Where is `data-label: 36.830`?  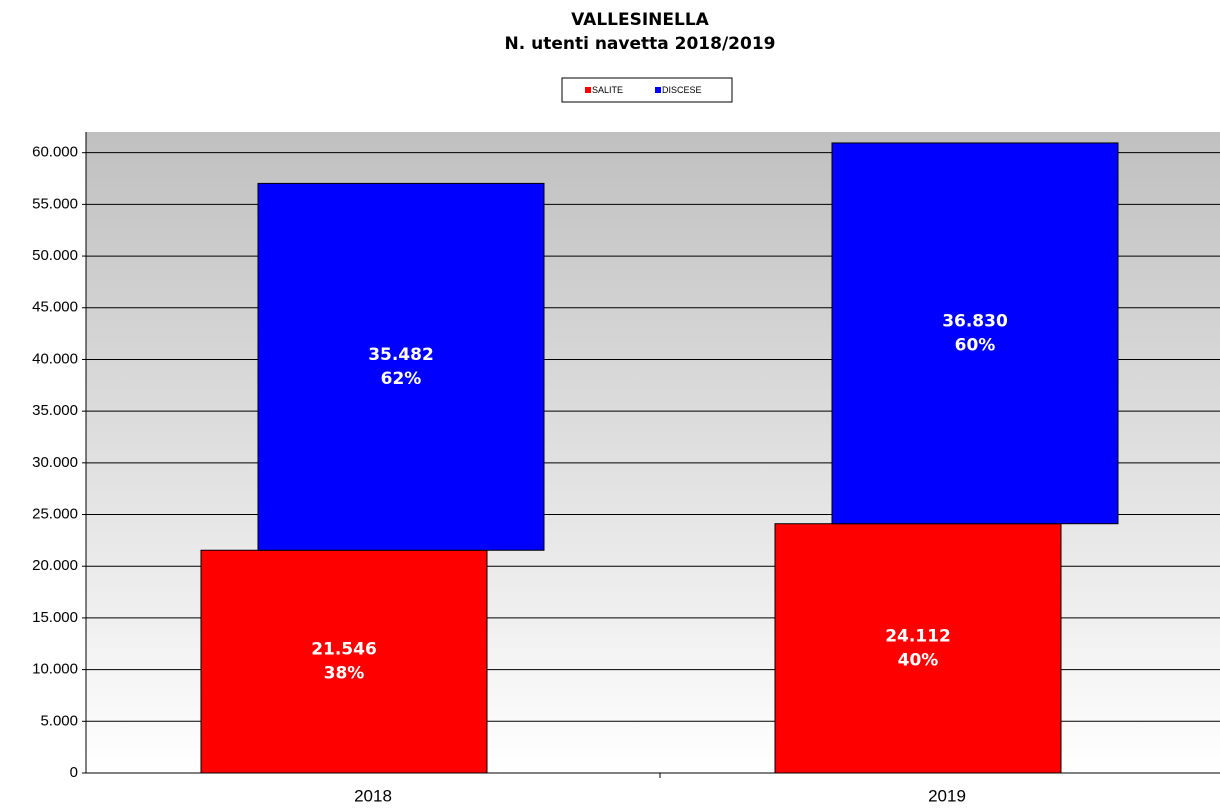
data-label: 36.830 is located at coordinates (975, 321).